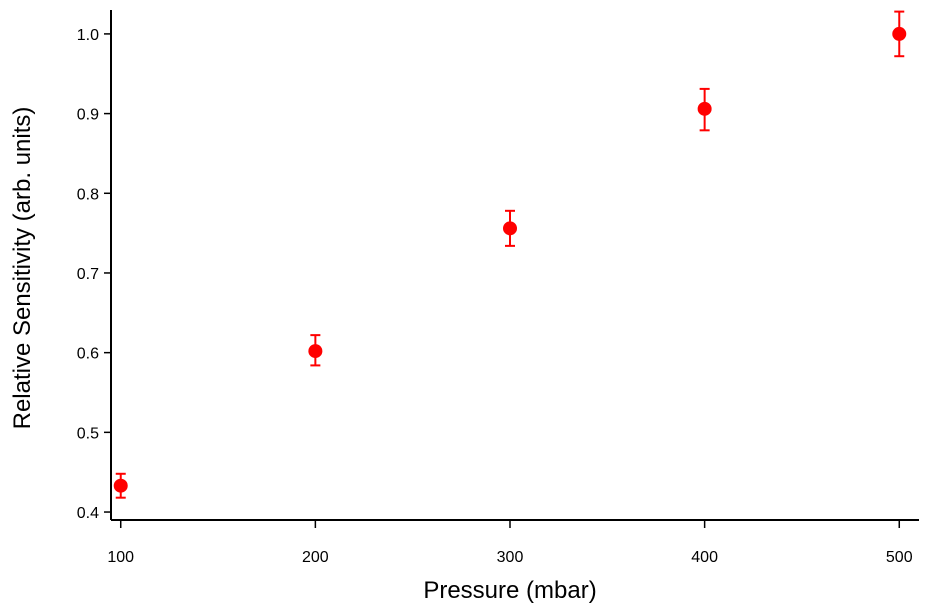 The image size is (935, 611). What do you see at coordinates (120, 557) in the screenshot?
I see `x-tick-label: 100` at bounding box center [120, 557].